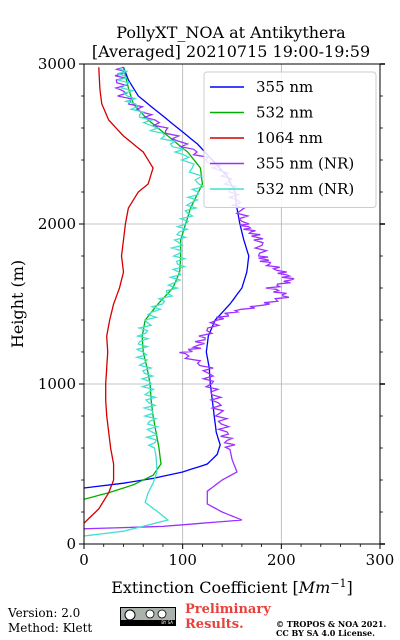 This screenshot has width=400, height=640. I want to click on chart-title: PollyXT_NOA at Antikythera, so click(231, 32).